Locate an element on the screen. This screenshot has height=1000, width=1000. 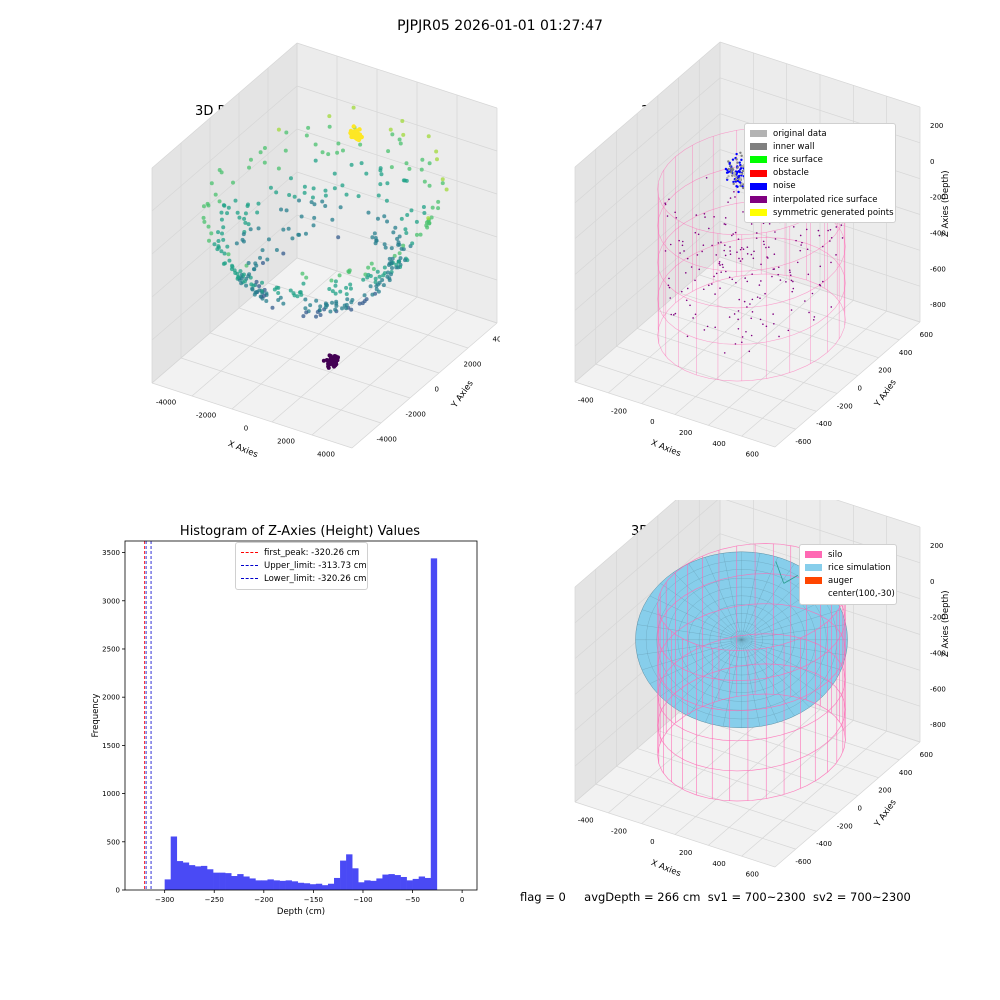
p2-xtick: 200 is located at coordinates (685, 433).